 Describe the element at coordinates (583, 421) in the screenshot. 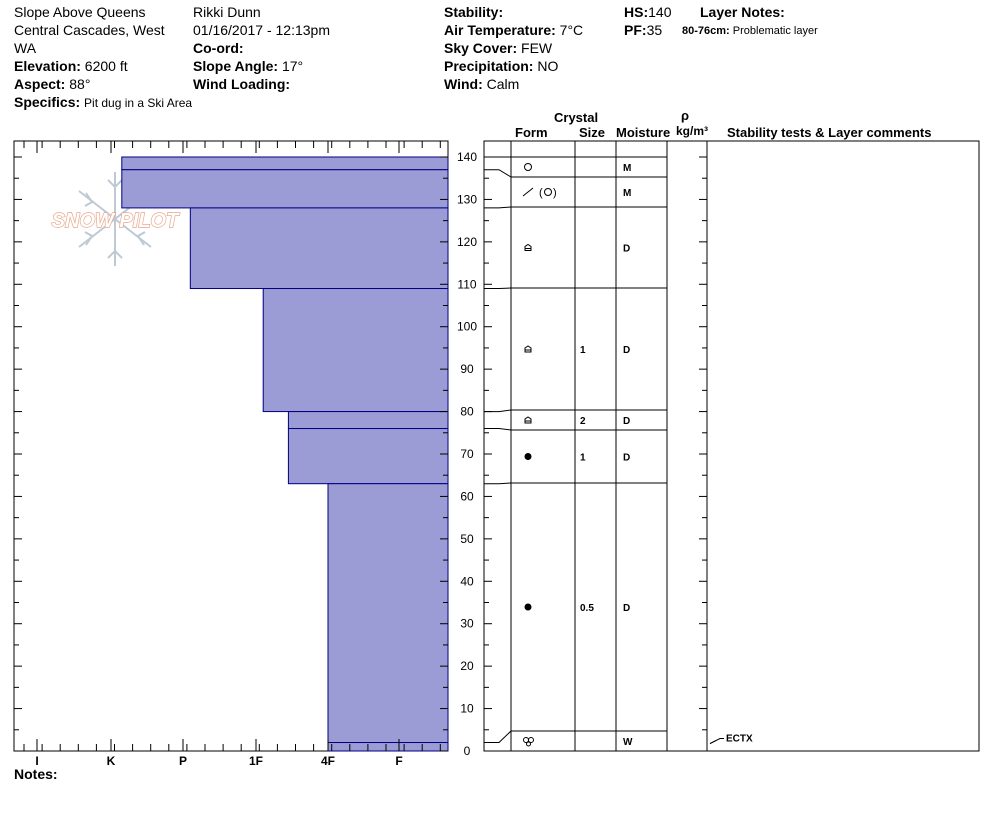

I see `crystal-size: 2` at that location.